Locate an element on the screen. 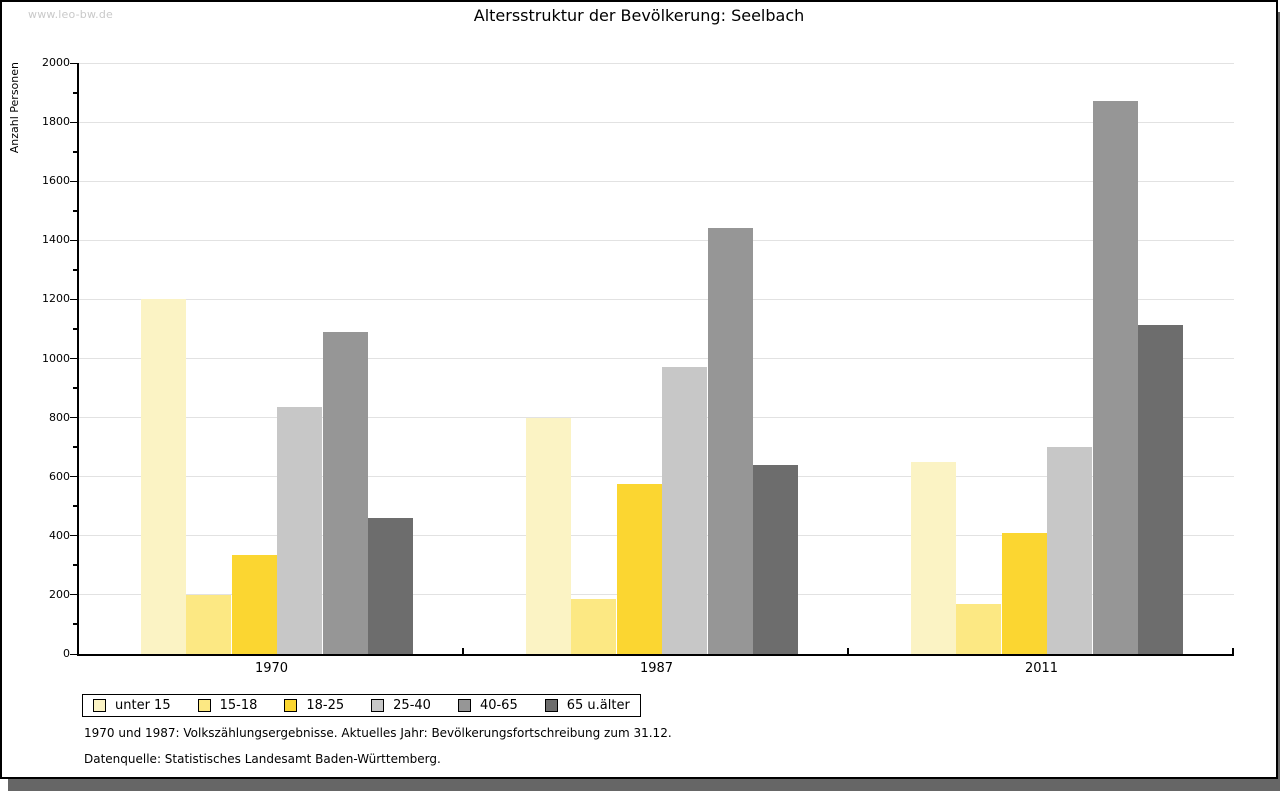 The height and width of the screenshot is (791, 1280). y-tick-label: 800 is located at coordinates (59, 417).